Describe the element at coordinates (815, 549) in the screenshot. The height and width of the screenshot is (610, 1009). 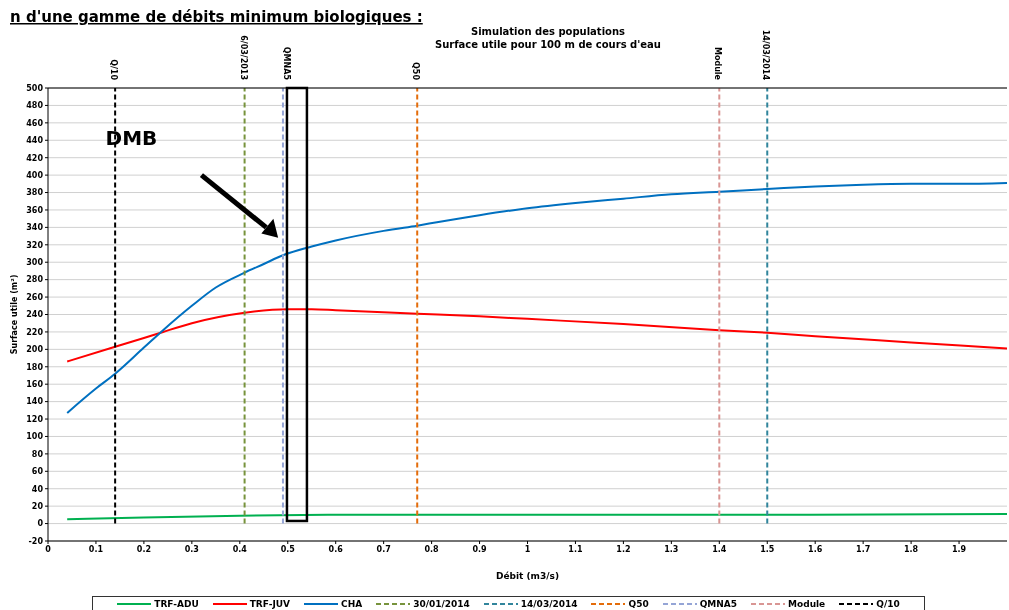
I see `x-tick-label: 1.6` at that location.